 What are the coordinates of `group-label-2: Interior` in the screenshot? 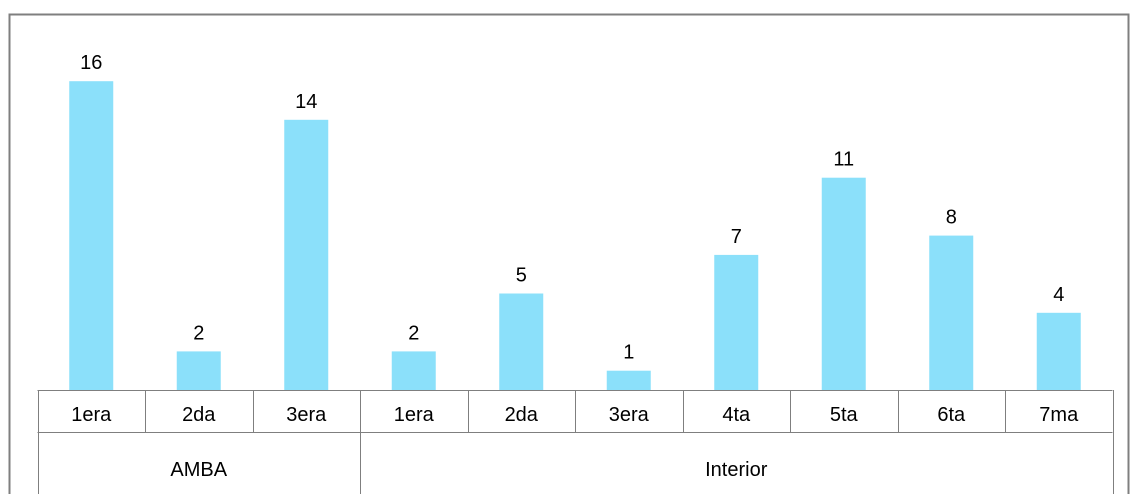 It's located at (736, 470).